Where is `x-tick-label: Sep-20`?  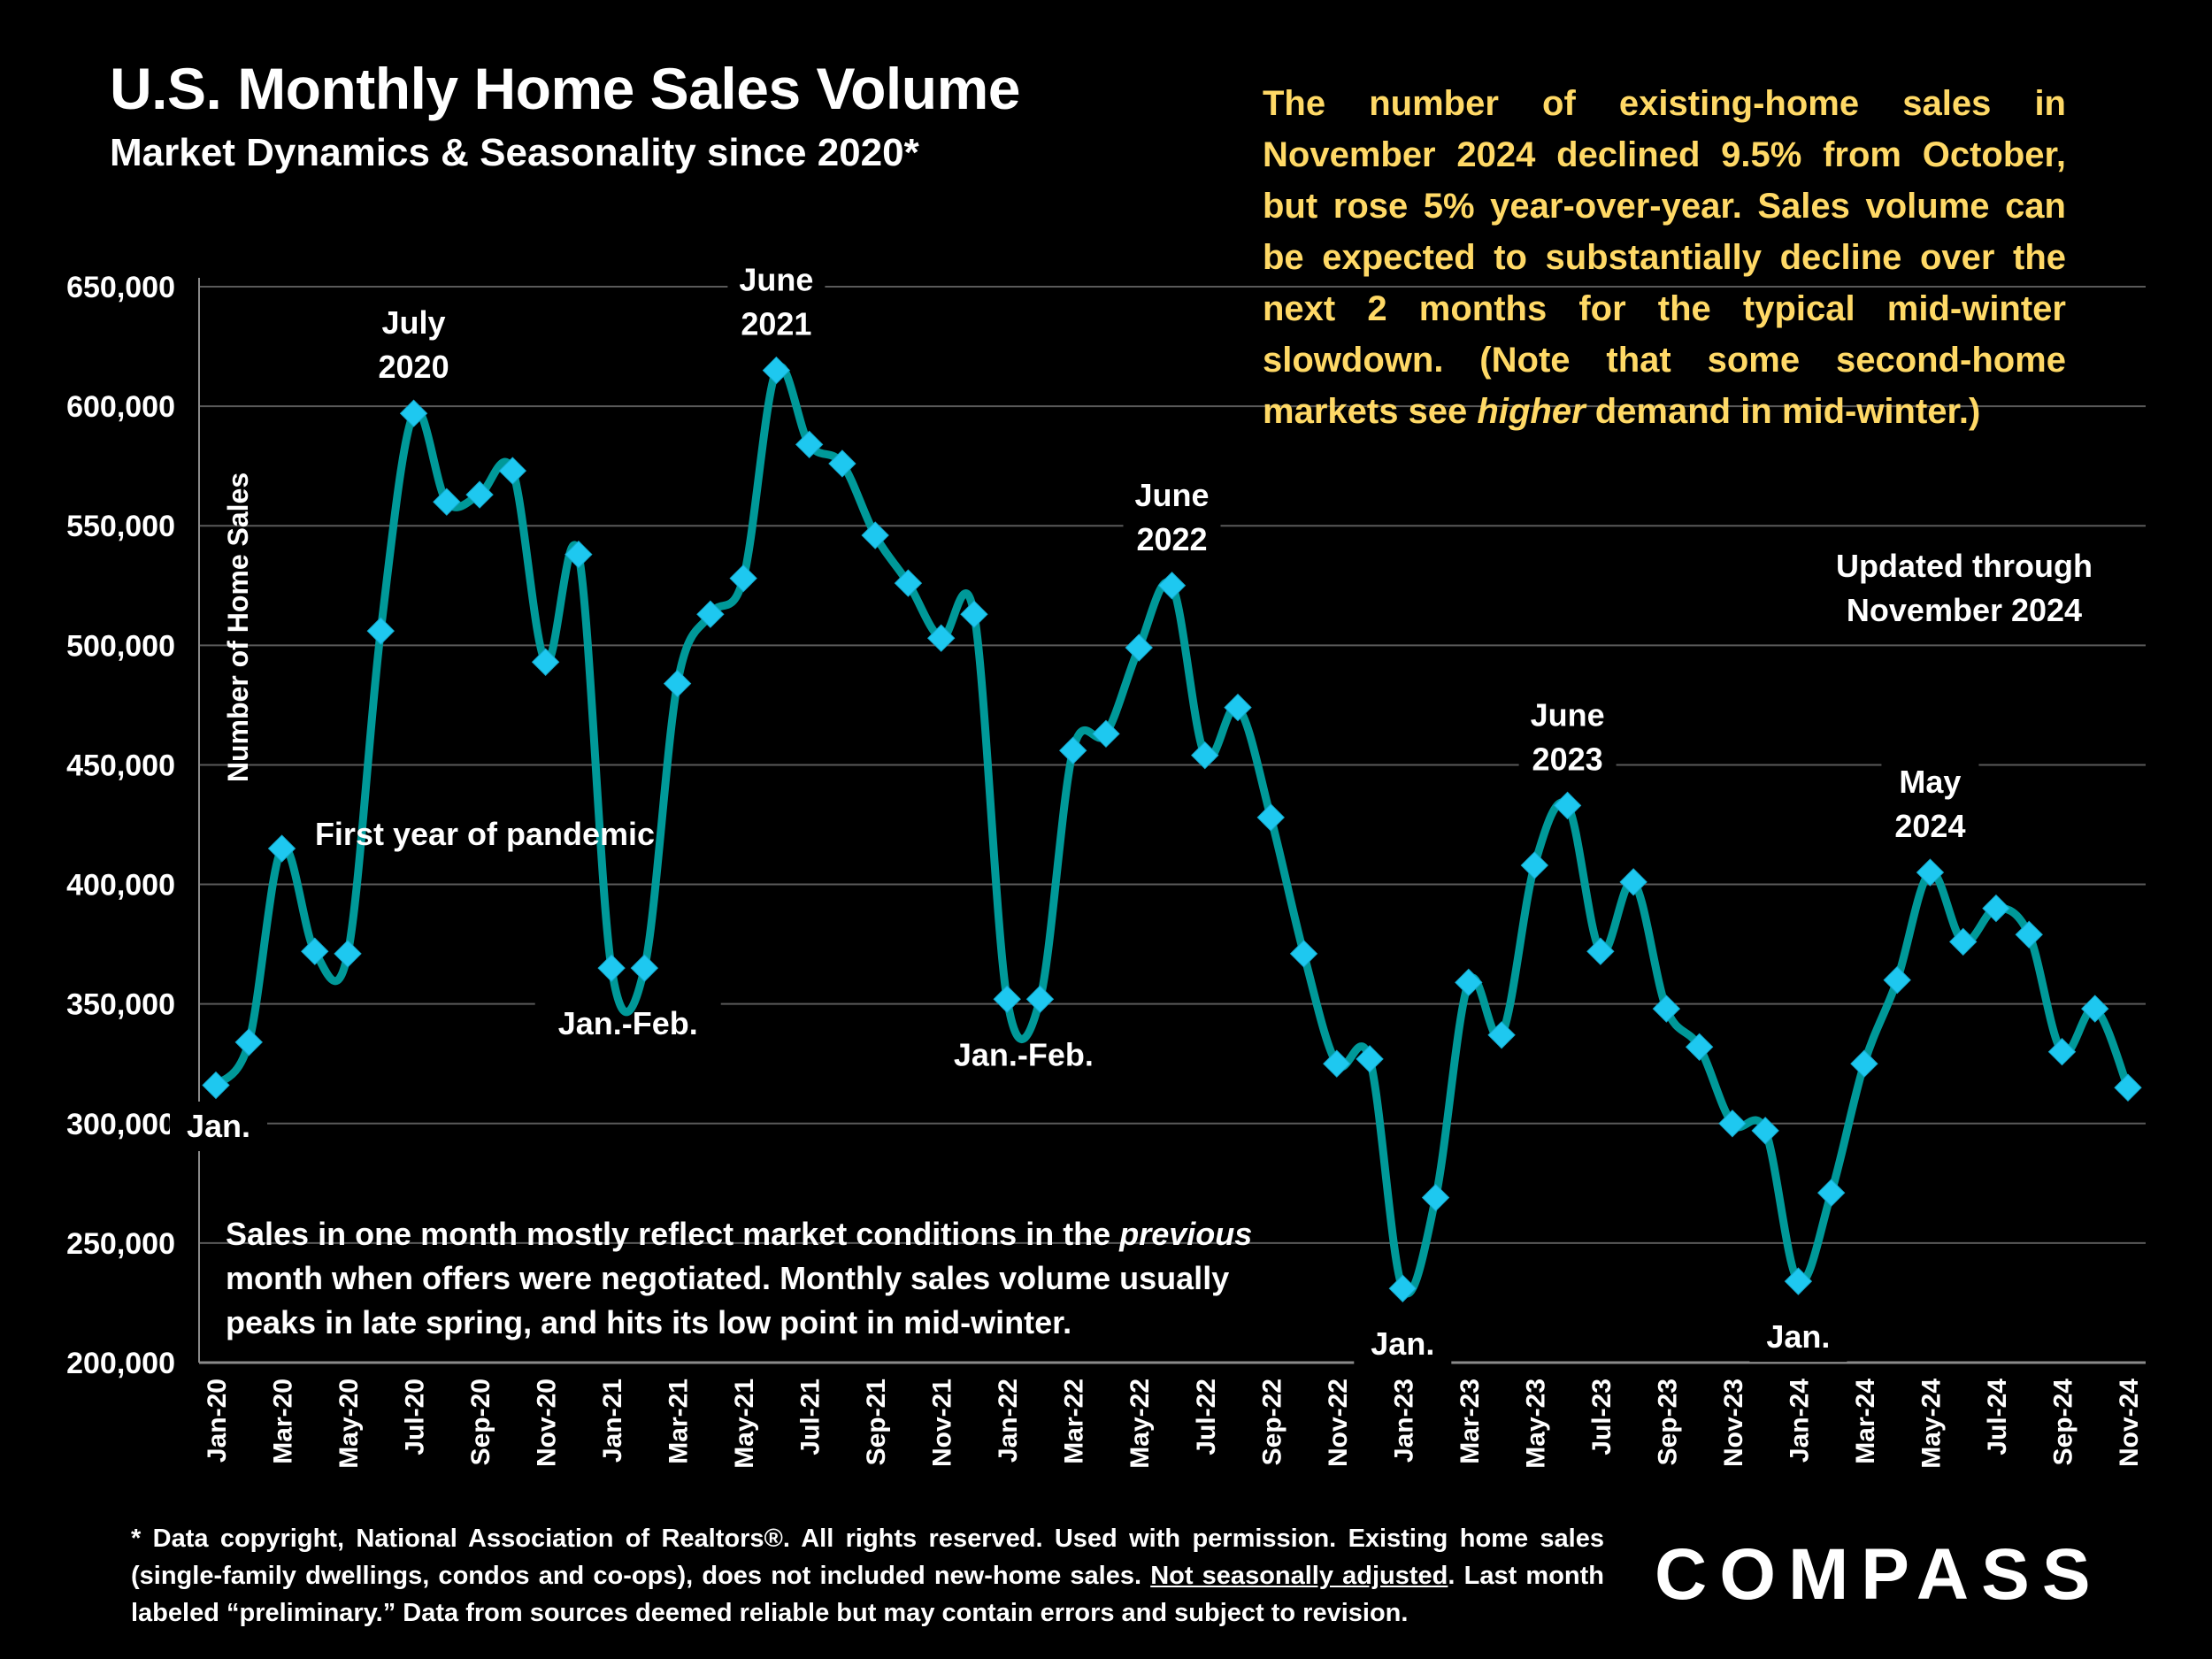
x-tick-label: Sep-20 is located at coordinates (480, 1422).